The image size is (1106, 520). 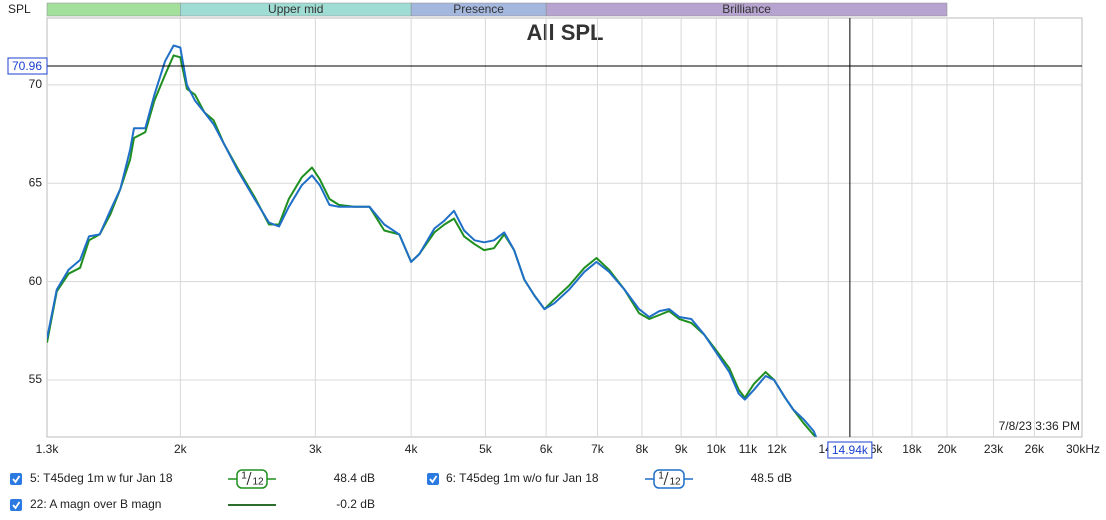 I want to click on x-tick-label: 9k, so click(x=682, y=449).